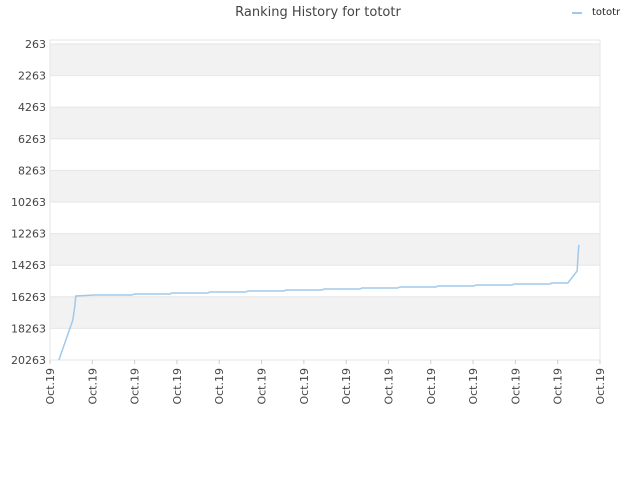  What do you see at coordinates (318, 12) in the screenshot?
I see `chart-title: Ranking History for tototr` at bounding box center [318, 12].